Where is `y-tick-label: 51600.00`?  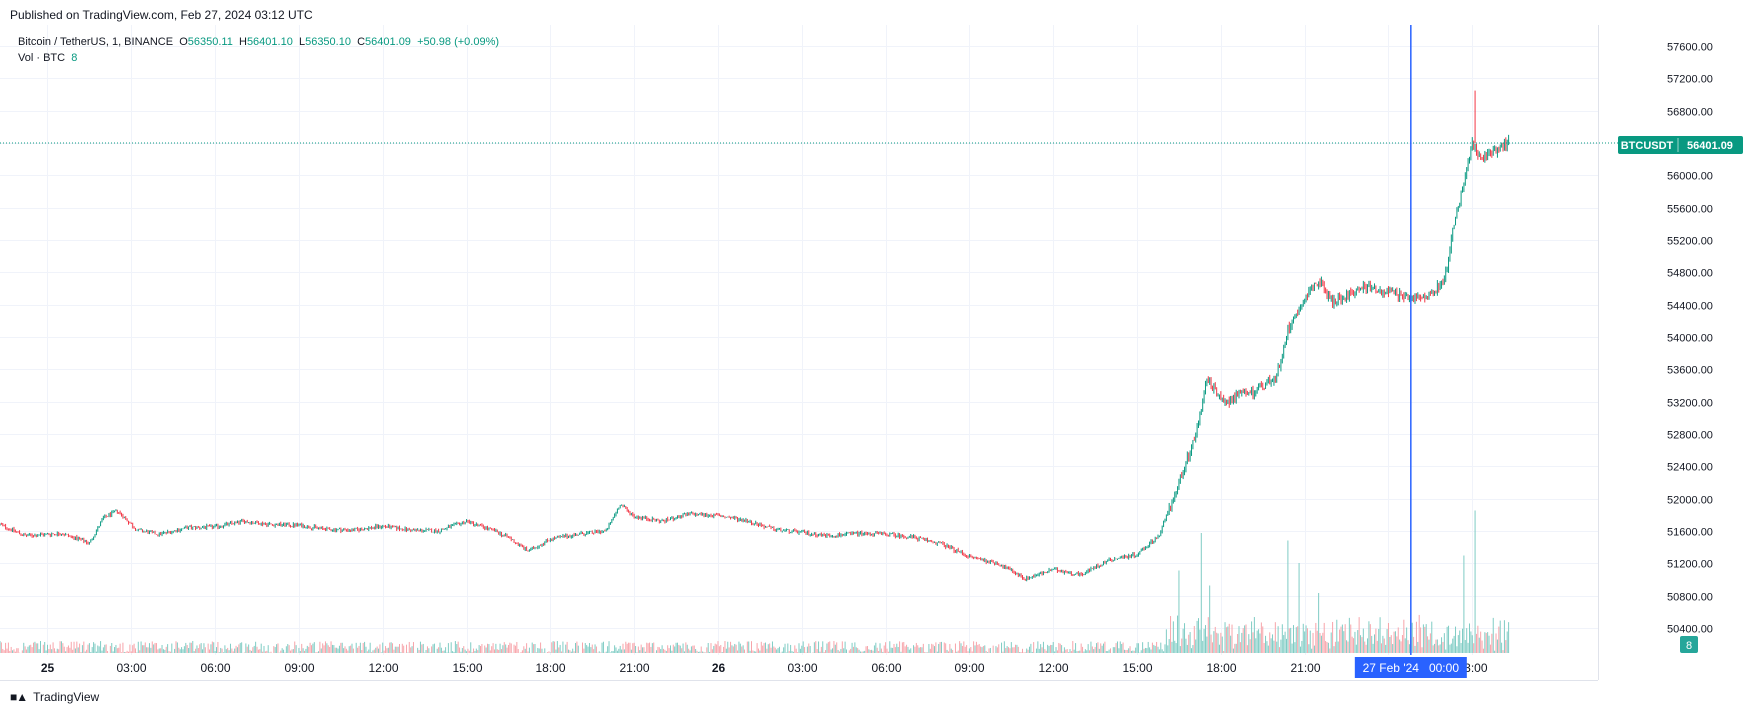 y-tick-label: 51600.00 is located at coordinates (1690, 533).